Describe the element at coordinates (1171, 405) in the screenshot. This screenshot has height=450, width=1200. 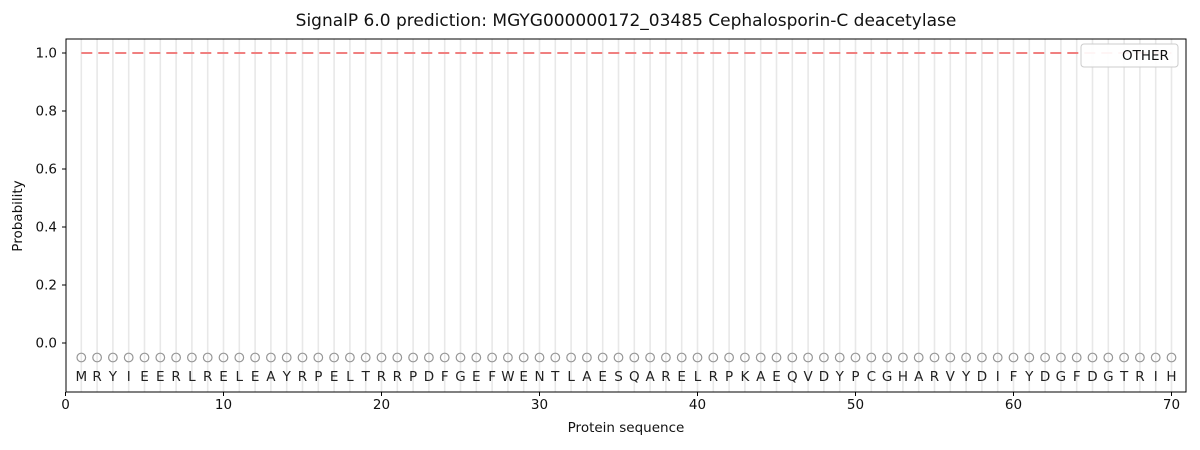
I see `x-tick-label: 70` at that location.